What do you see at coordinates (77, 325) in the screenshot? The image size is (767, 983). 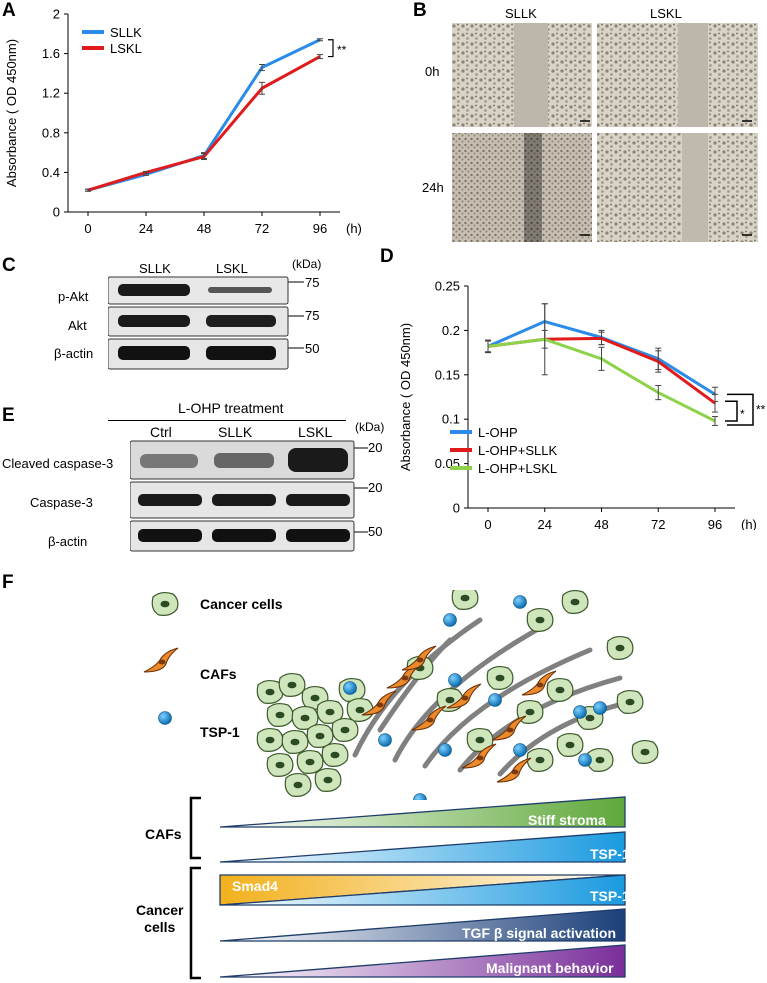 I see `blot-c-row-akt: Akt` at bounding box center [77, 325].